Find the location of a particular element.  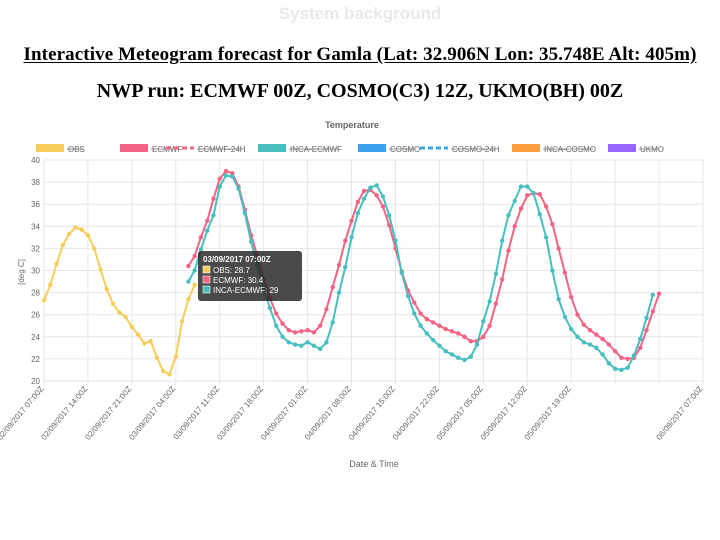

legend-item: ECMWF-24H is located at coordinates (206, 149).